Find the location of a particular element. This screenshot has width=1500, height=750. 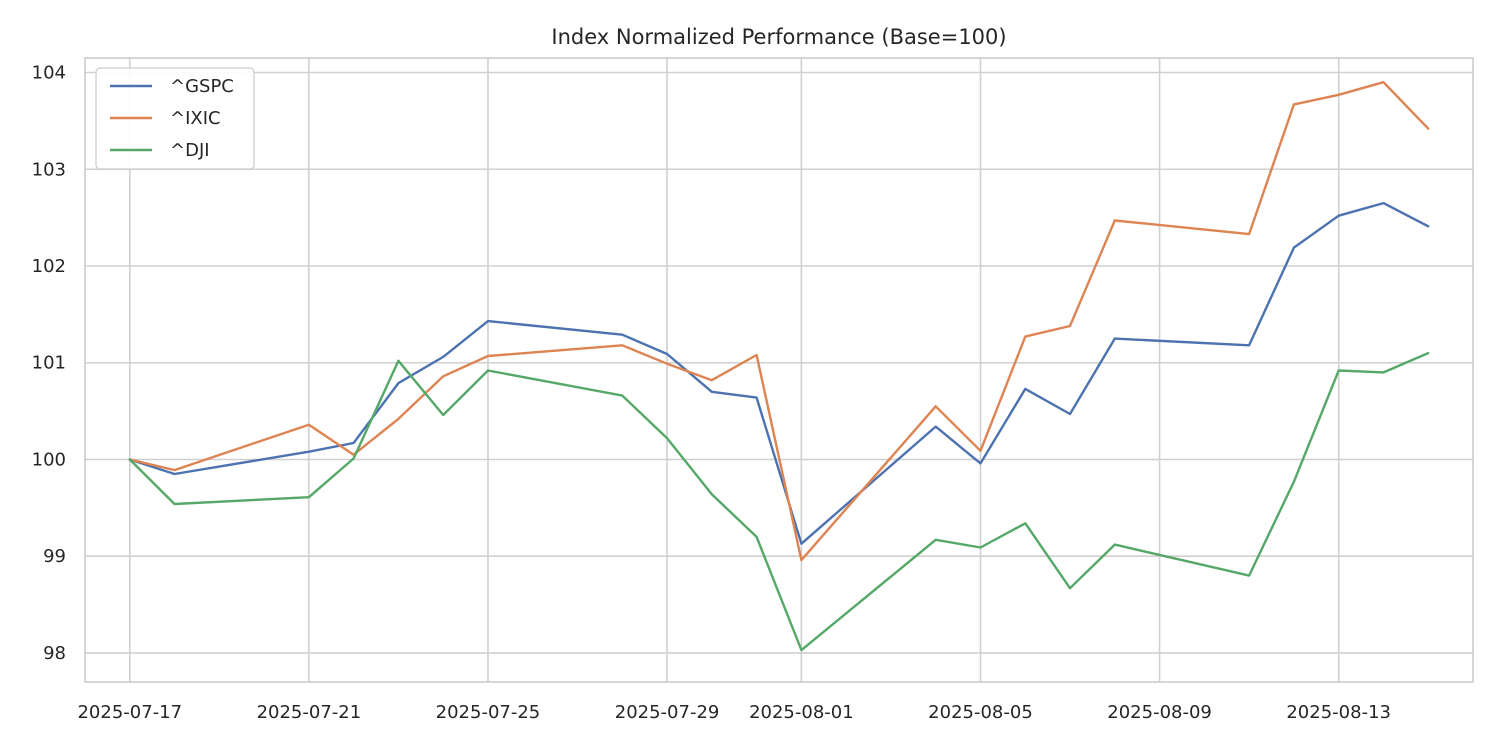

y-tick-label: 103 is located at coordinates (49, 169).